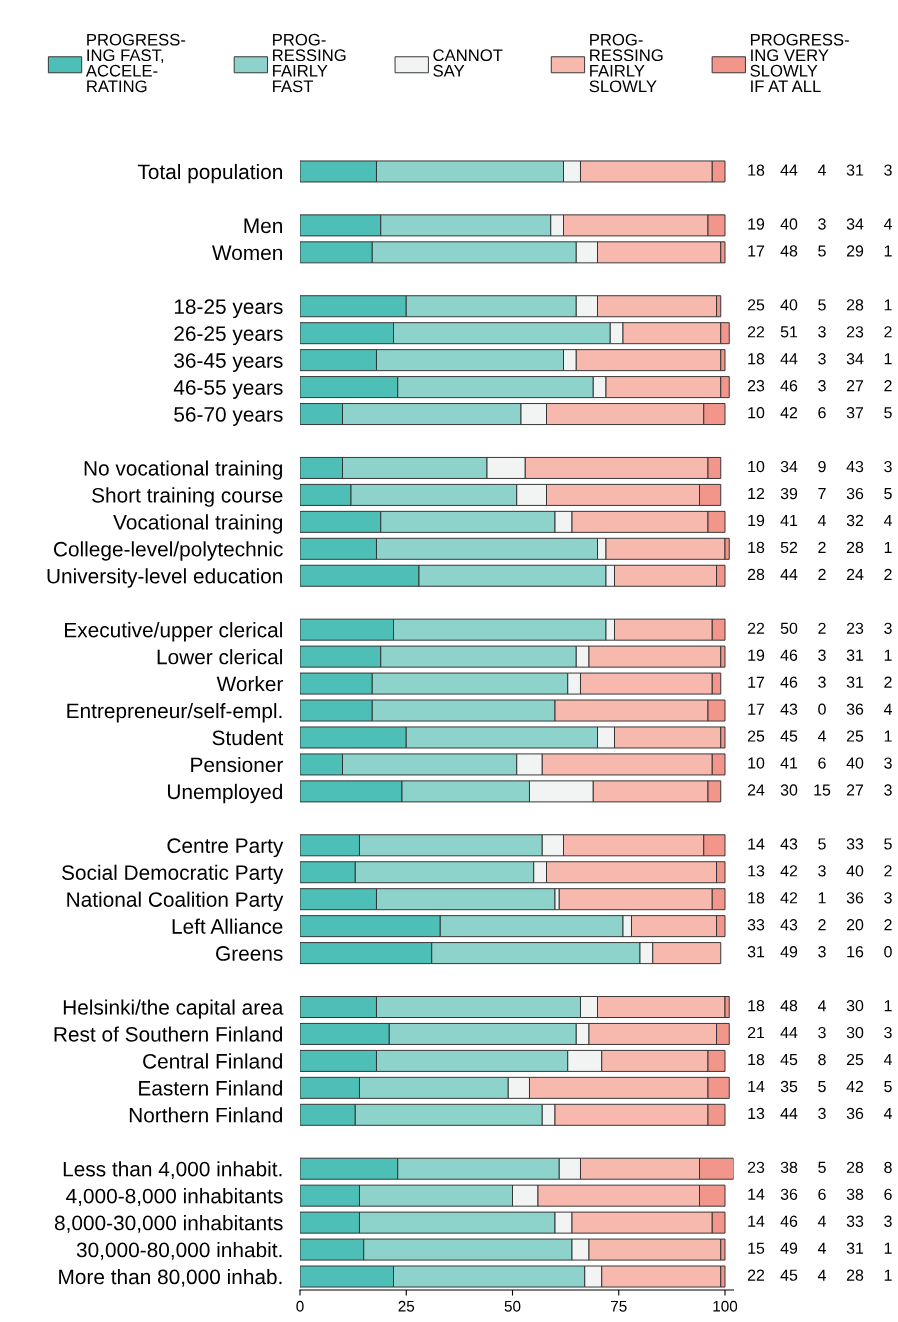 The width and height of the screenshot is (898, 1322). What do you see at coordinates (168, 1224) in the screenshot?
I see `y-tick-label: 8,000-30,000 inhabitants` at bounding box center [168, 1224].